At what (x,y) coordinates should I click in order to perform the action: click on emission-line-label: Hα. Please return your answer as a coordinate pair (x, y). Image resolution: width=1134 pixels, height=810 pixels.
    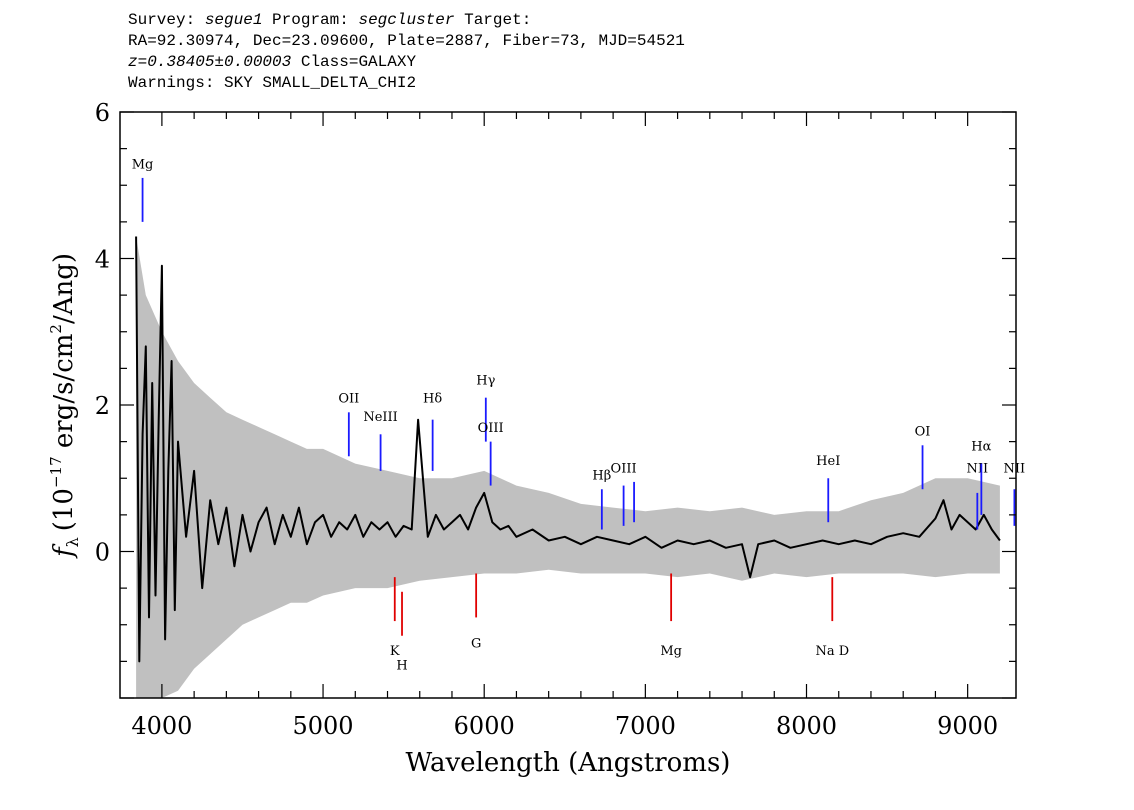
    Looking at the image, I should click on (981, 446).